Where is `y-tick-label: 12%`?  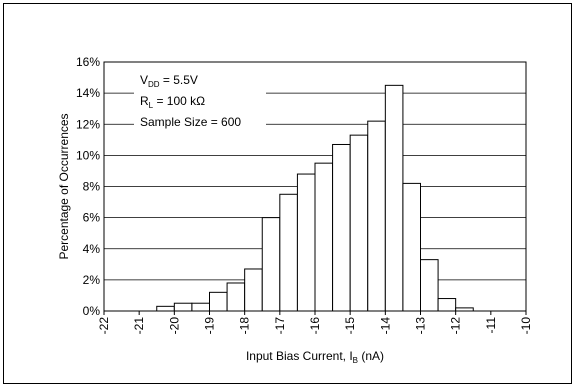 y-tick-label: 12% is located at coordinates (88, 124).